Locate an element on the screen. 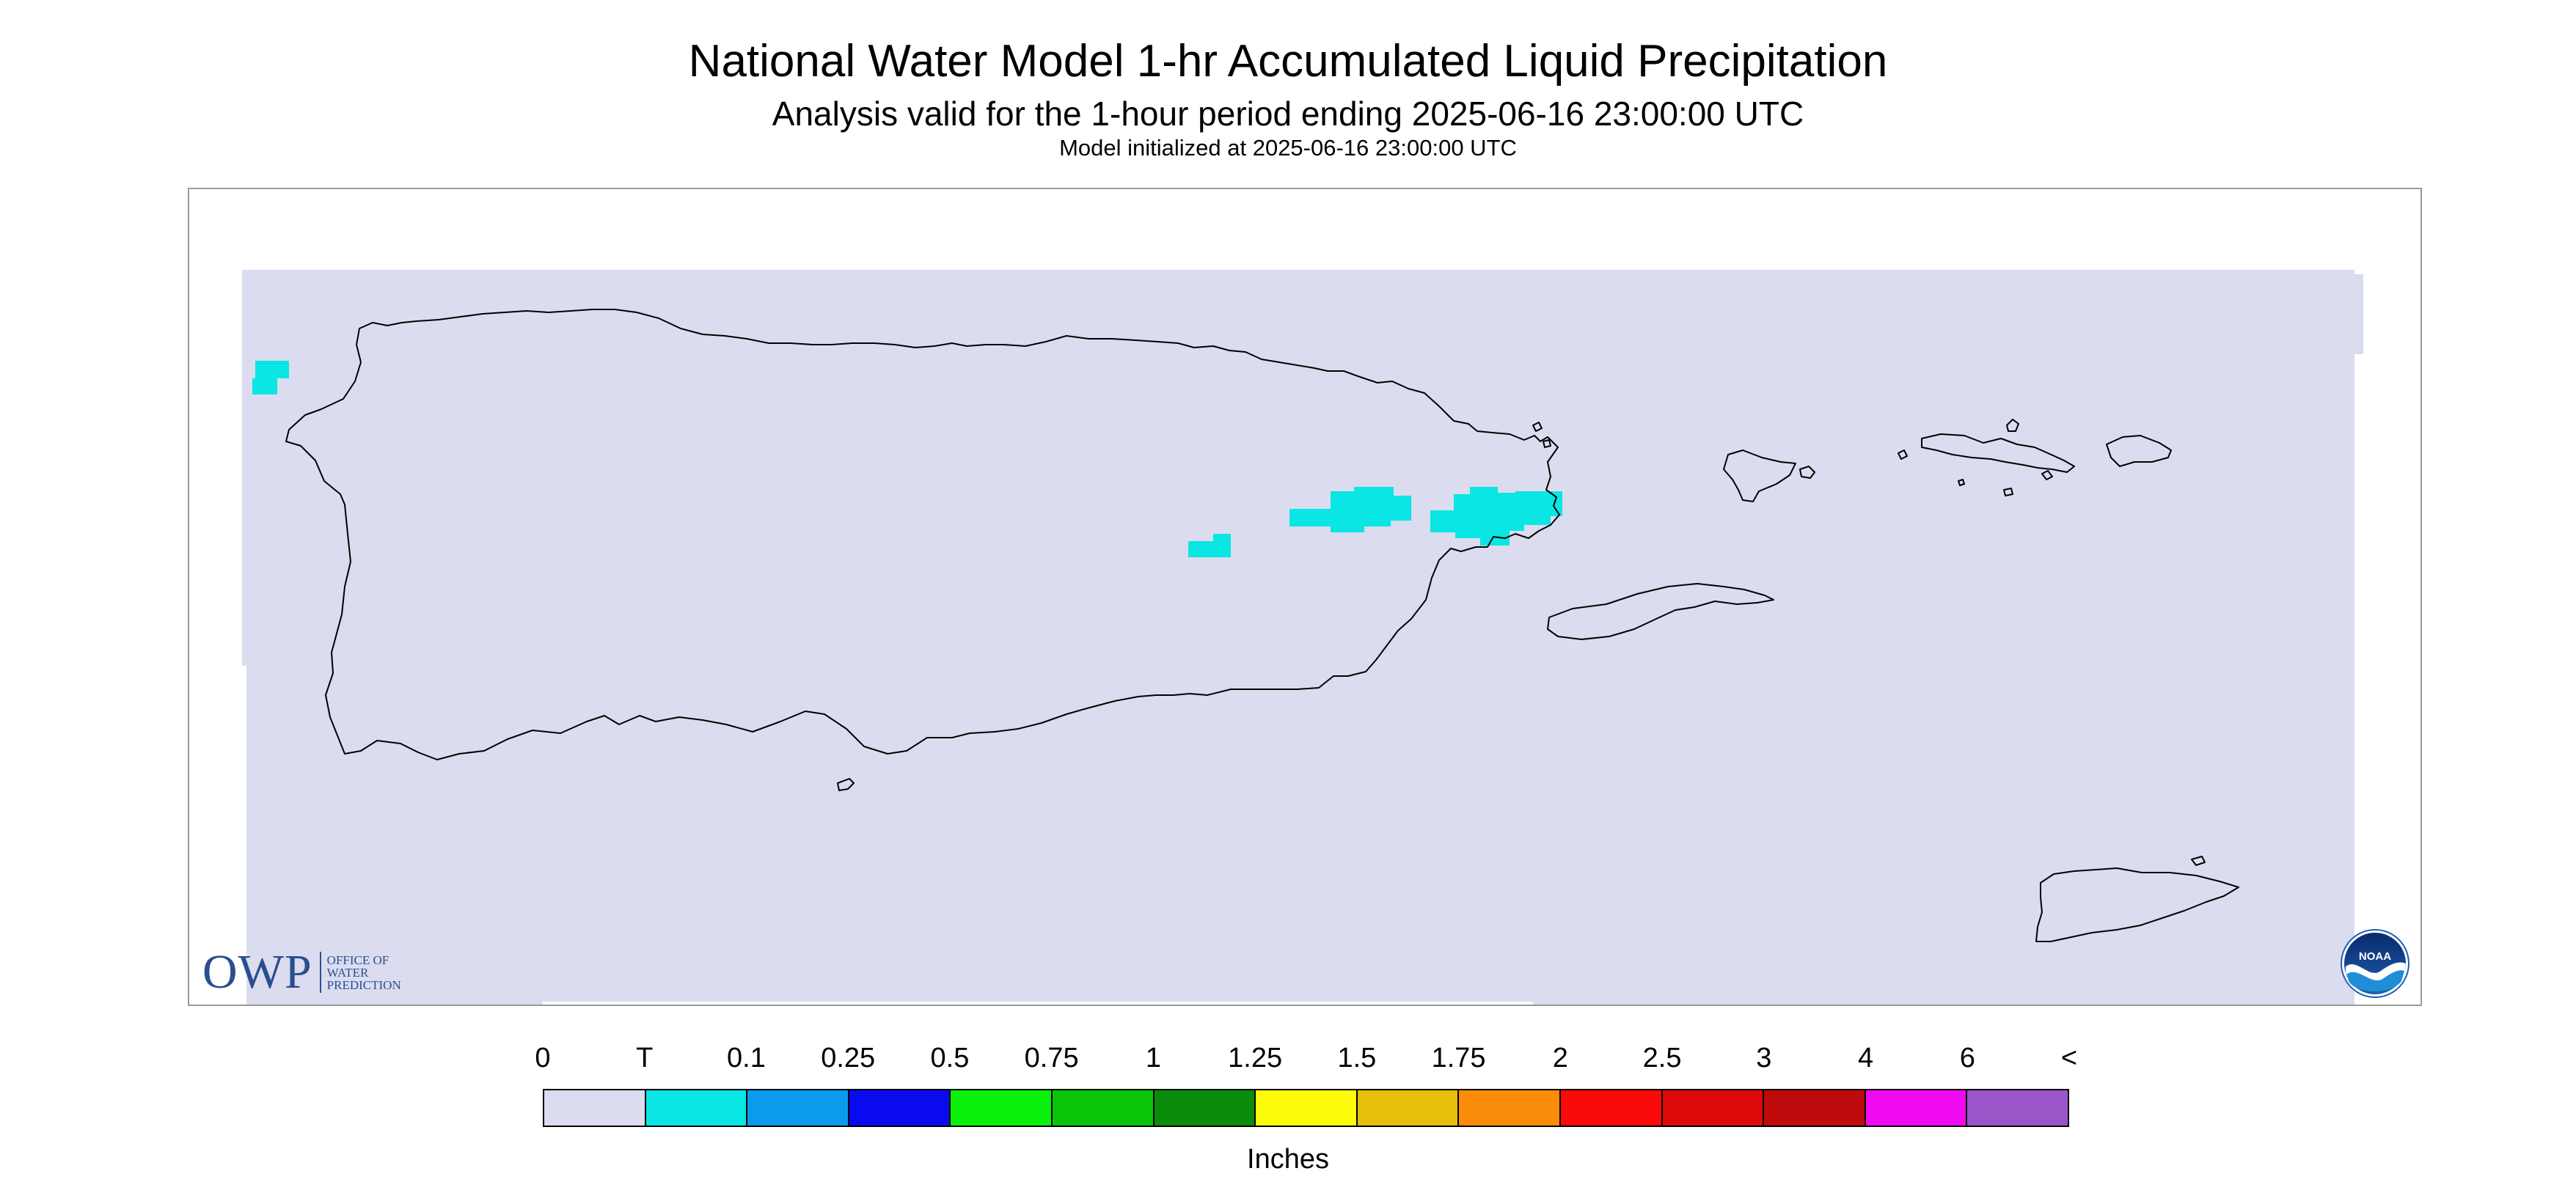 The width and height of the screenshot is (2576, 1182). colorbar-tick-label: 4 is located at coordinates (1865, 1058).